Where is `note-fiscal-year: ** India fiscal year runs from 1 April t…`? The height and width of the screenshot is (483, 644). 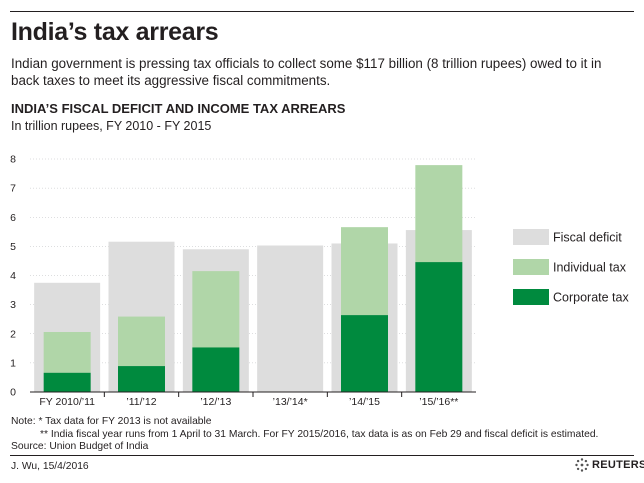 note-fiscal-year: ** India fiscal year runs from 1 April t… is located at coordinates (319, 434).